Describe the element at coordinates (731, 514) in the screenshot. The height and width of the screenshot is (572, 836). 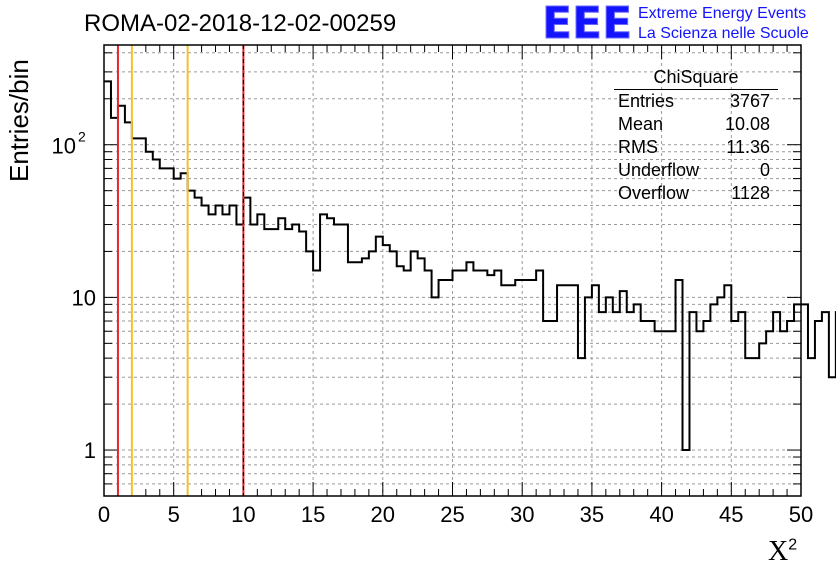
I see `x-tick-label: 45` at that location.